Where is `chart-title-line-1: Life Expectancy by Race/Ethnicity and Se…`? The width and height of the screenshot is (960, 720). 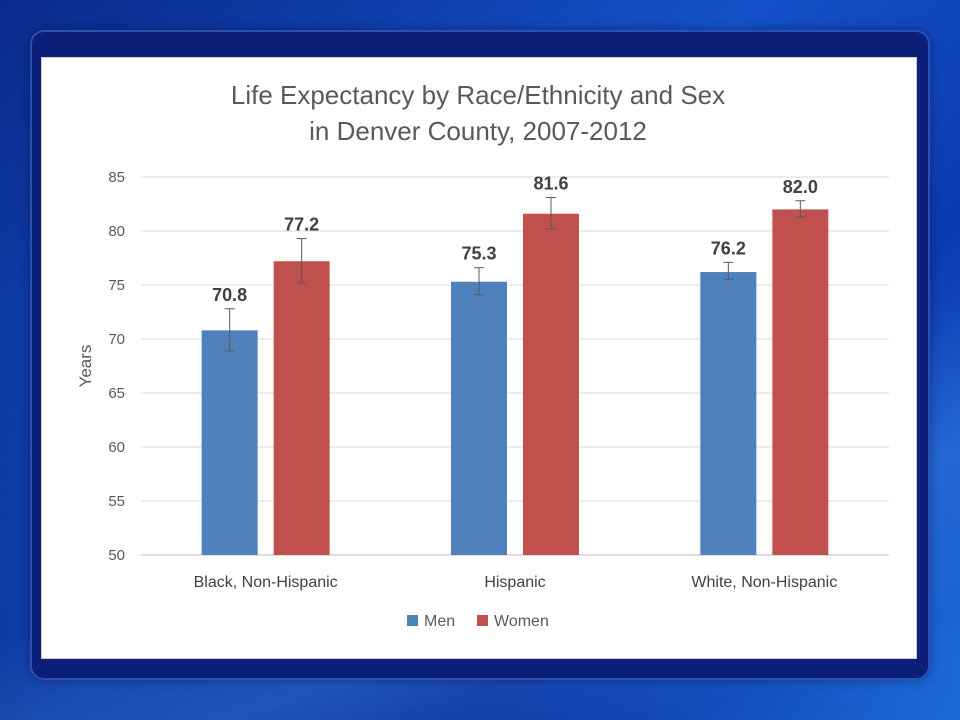
chart-title-line-1: Life Expectancy by Race/Ethnicity and Se… is located at coordinates (478, 95).